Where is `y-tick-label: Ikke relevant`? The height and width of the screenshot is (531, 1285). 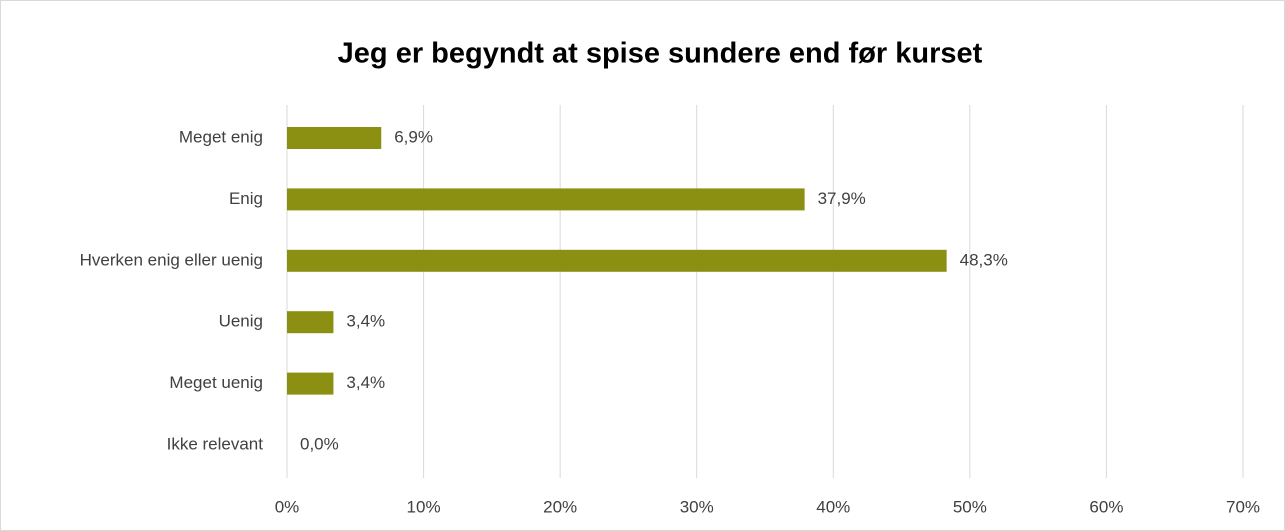 y-tick-label: Ikke relevant is located at coordinates (215, 443).